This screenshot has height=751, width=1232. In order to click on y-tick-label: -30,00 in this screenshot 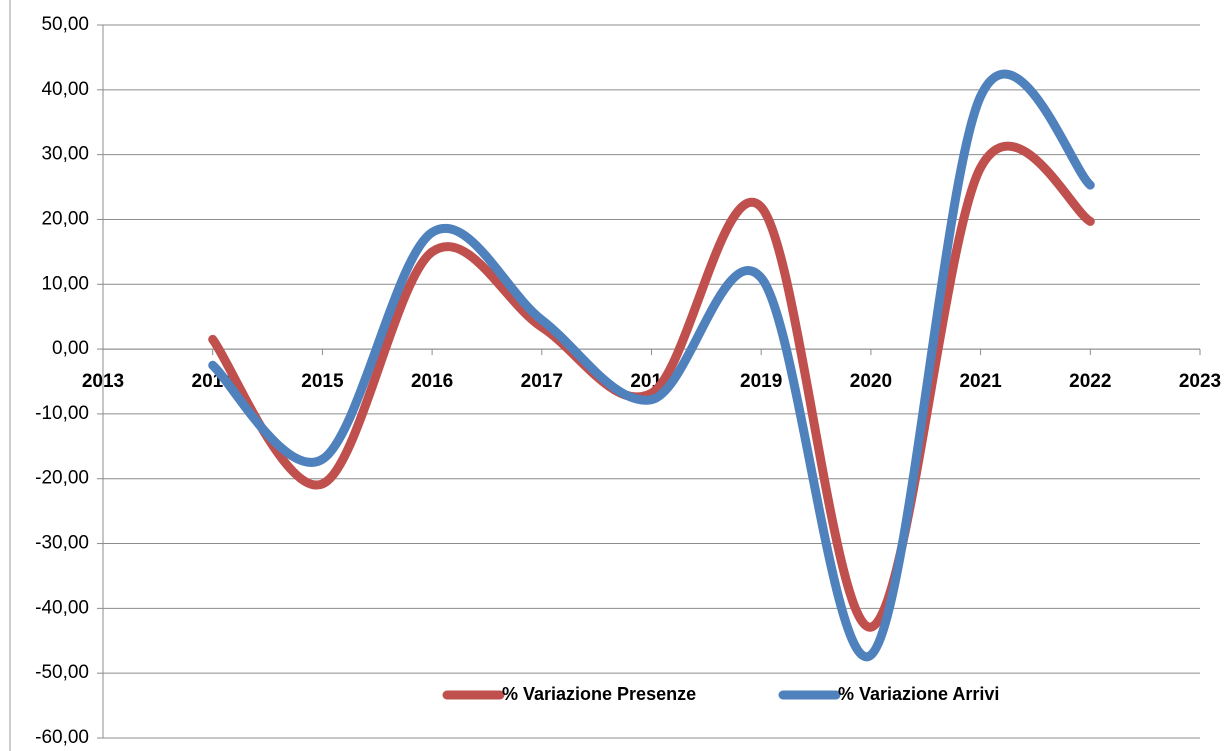, I will do `click(62, 543)`.